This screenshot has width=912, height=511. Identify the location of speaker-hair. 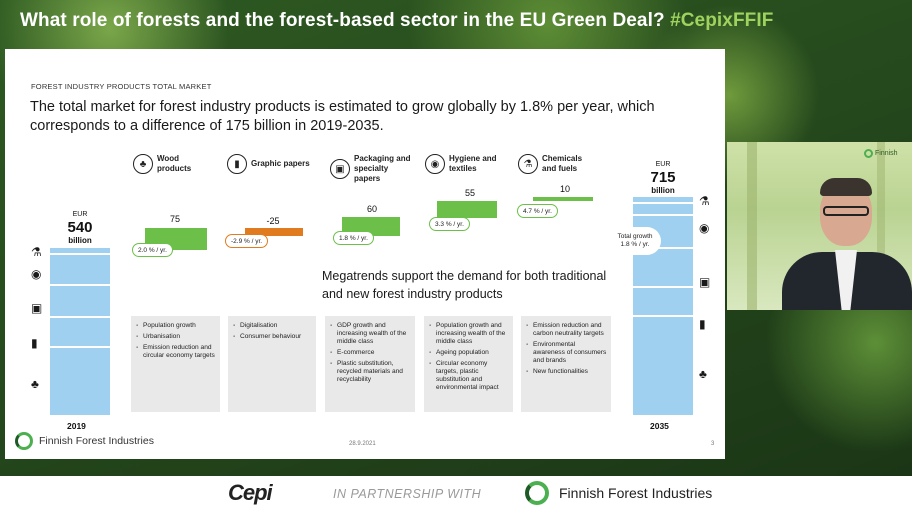
(846, 187).